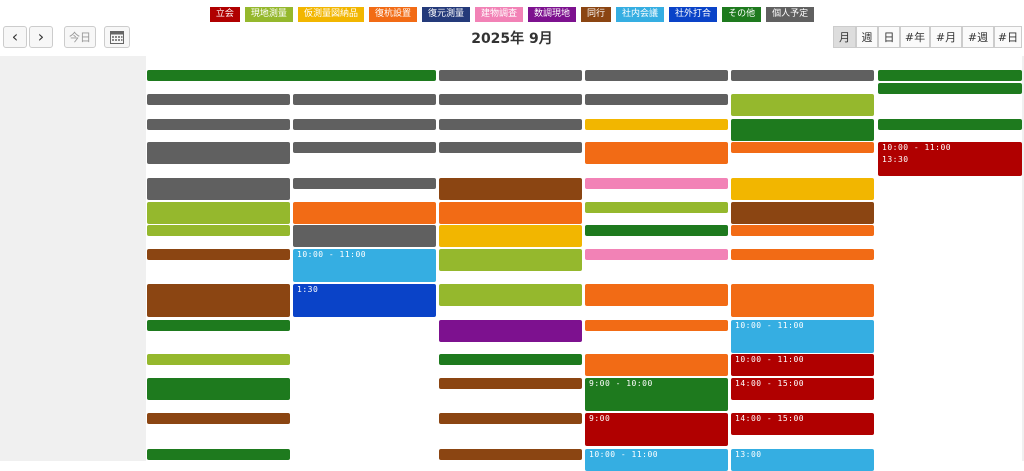  What do you see at coordinates (364, 300) in the screenshot?
I see `calendar-event: 1:30` at bounding box center [364, 300].